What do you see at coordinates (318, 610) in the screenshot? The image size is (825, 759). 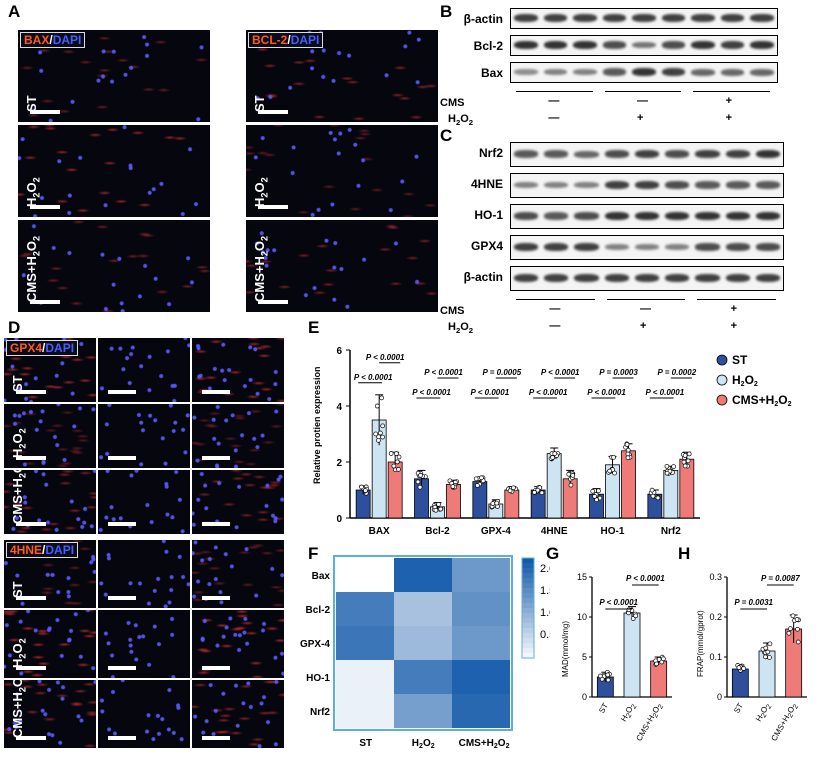 I see `f-row-label: Bcl-2` at bounding box center [318, 610].